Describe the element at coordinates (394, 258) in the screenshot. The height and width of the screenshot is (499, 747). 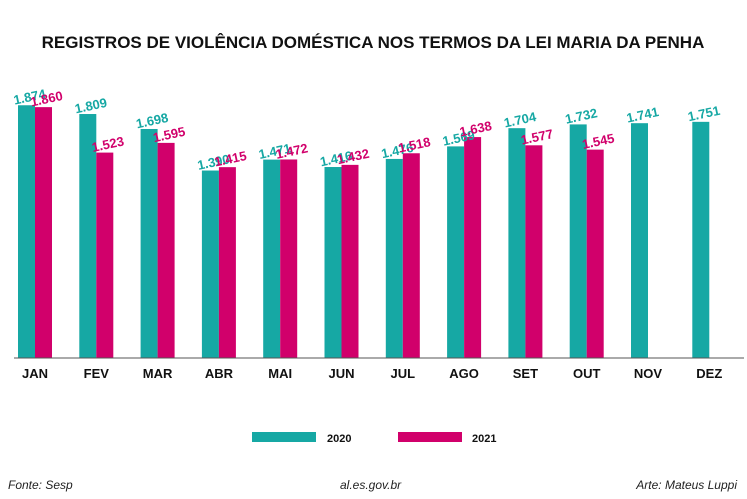
I see `bar-2020-jul` at that location.